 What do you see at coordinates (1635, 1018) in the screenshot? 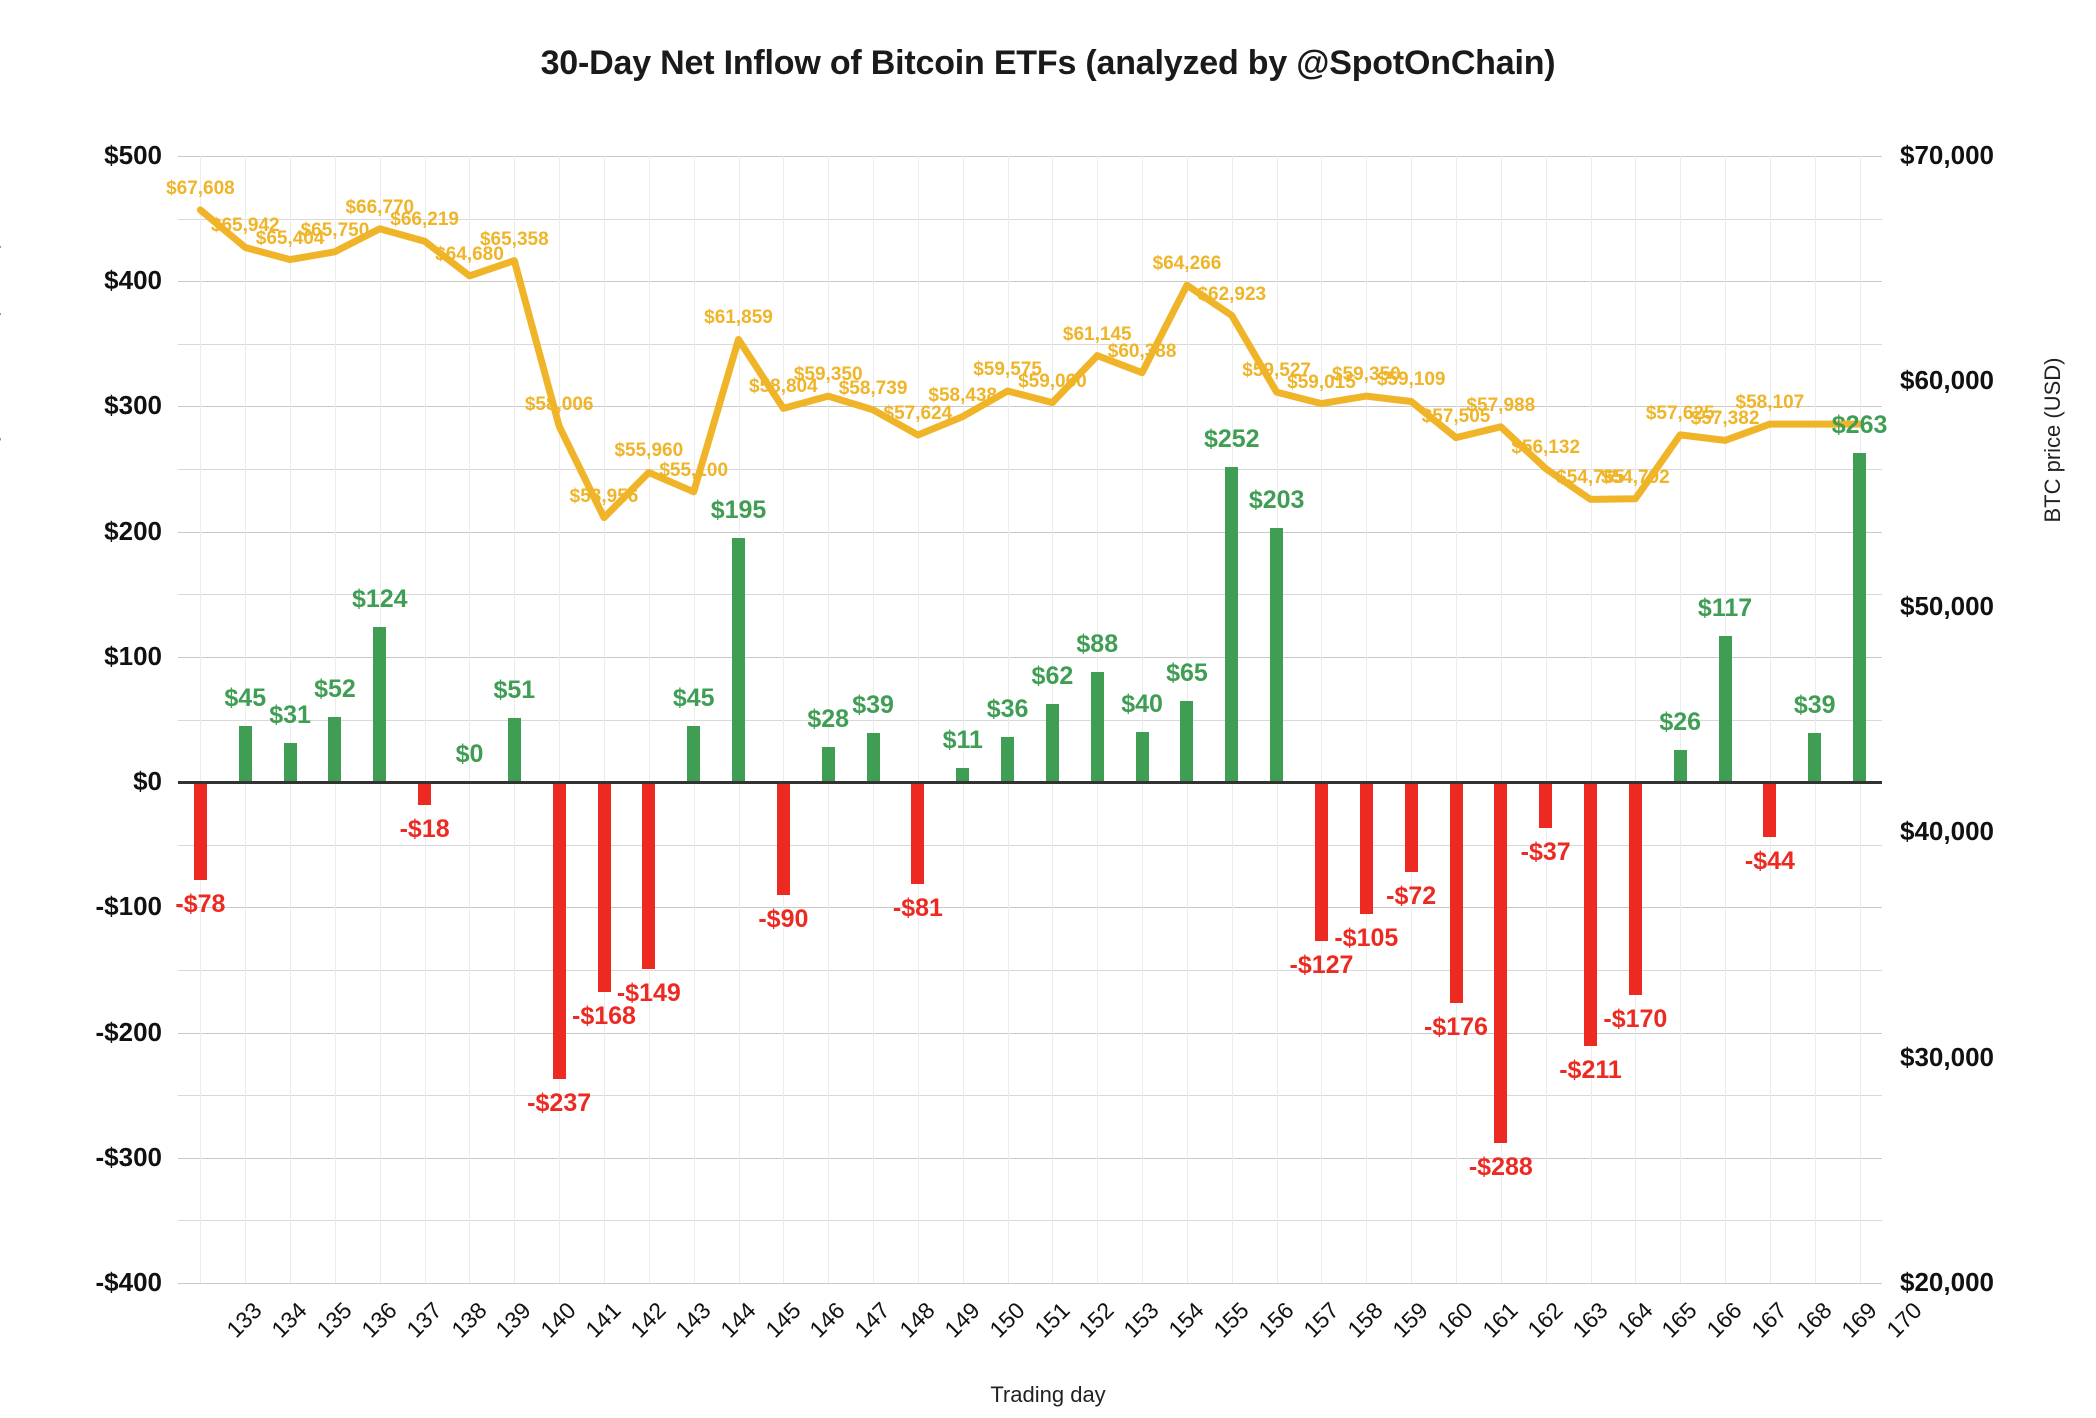
I see `bar-value-label: -$170` at bounding box center [1635, 1018].